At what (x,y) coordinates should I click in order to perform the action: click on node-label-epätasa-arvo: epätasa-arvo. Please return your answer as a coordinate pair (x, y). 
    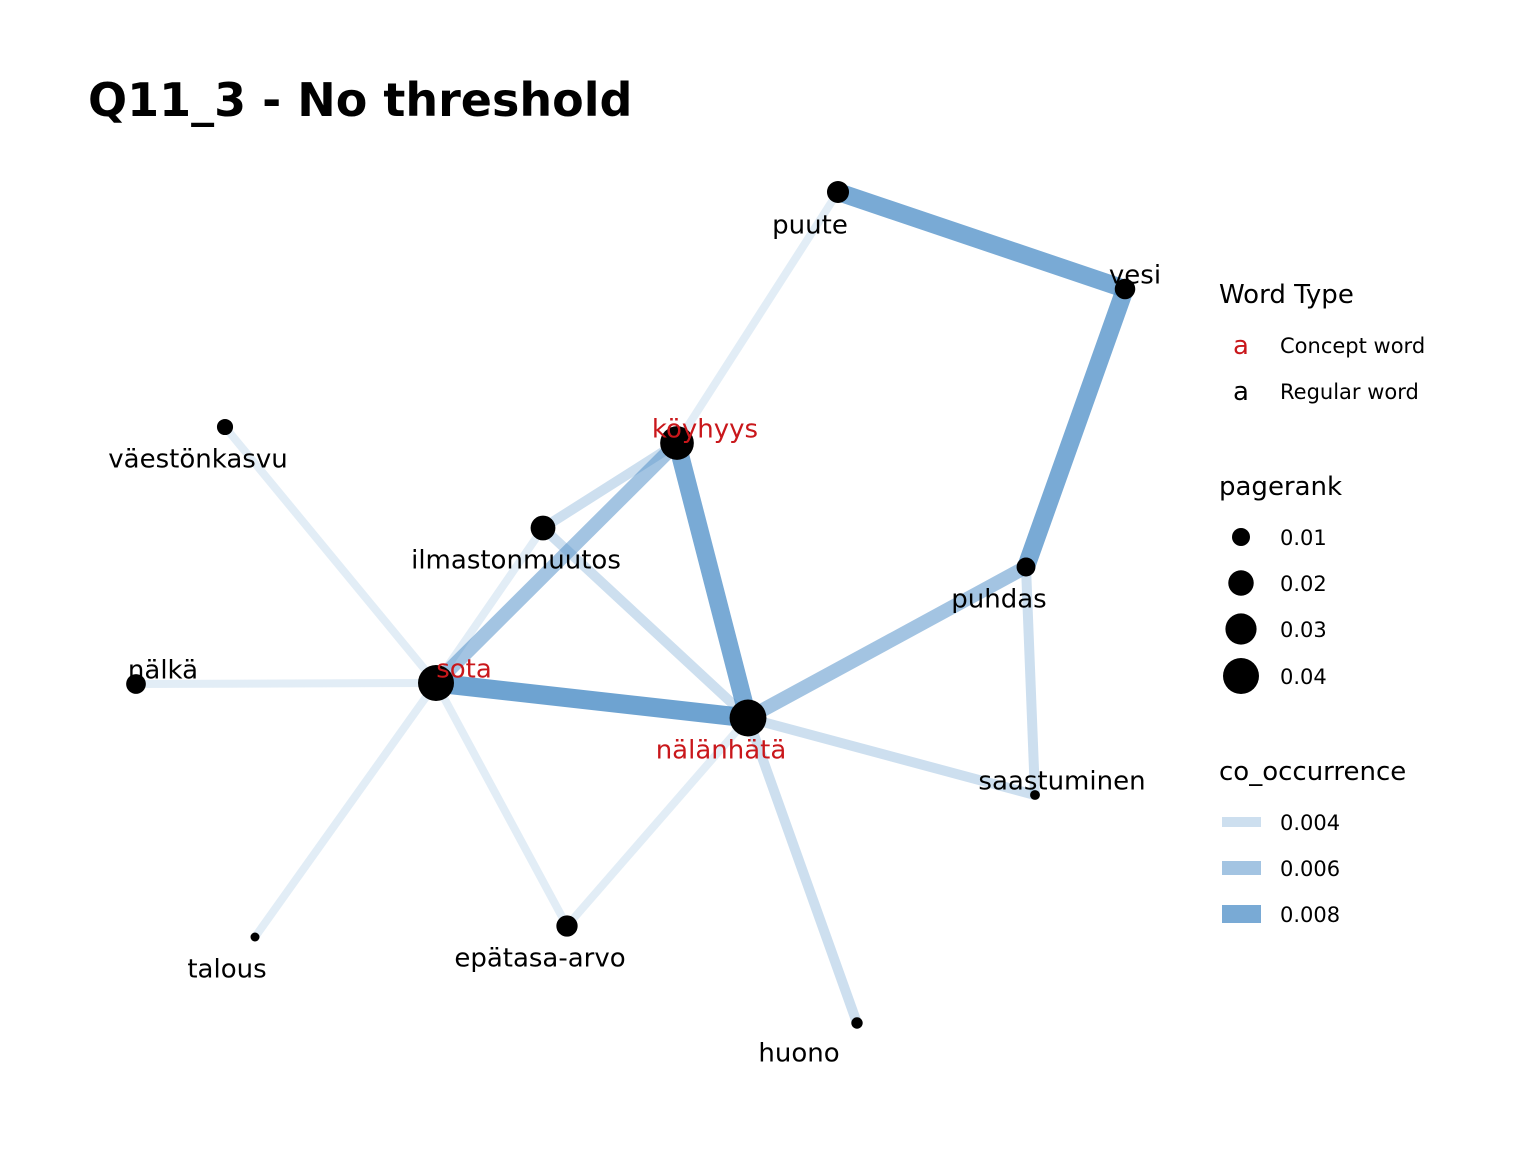
    Looking at the image, I should click on (539, 959).